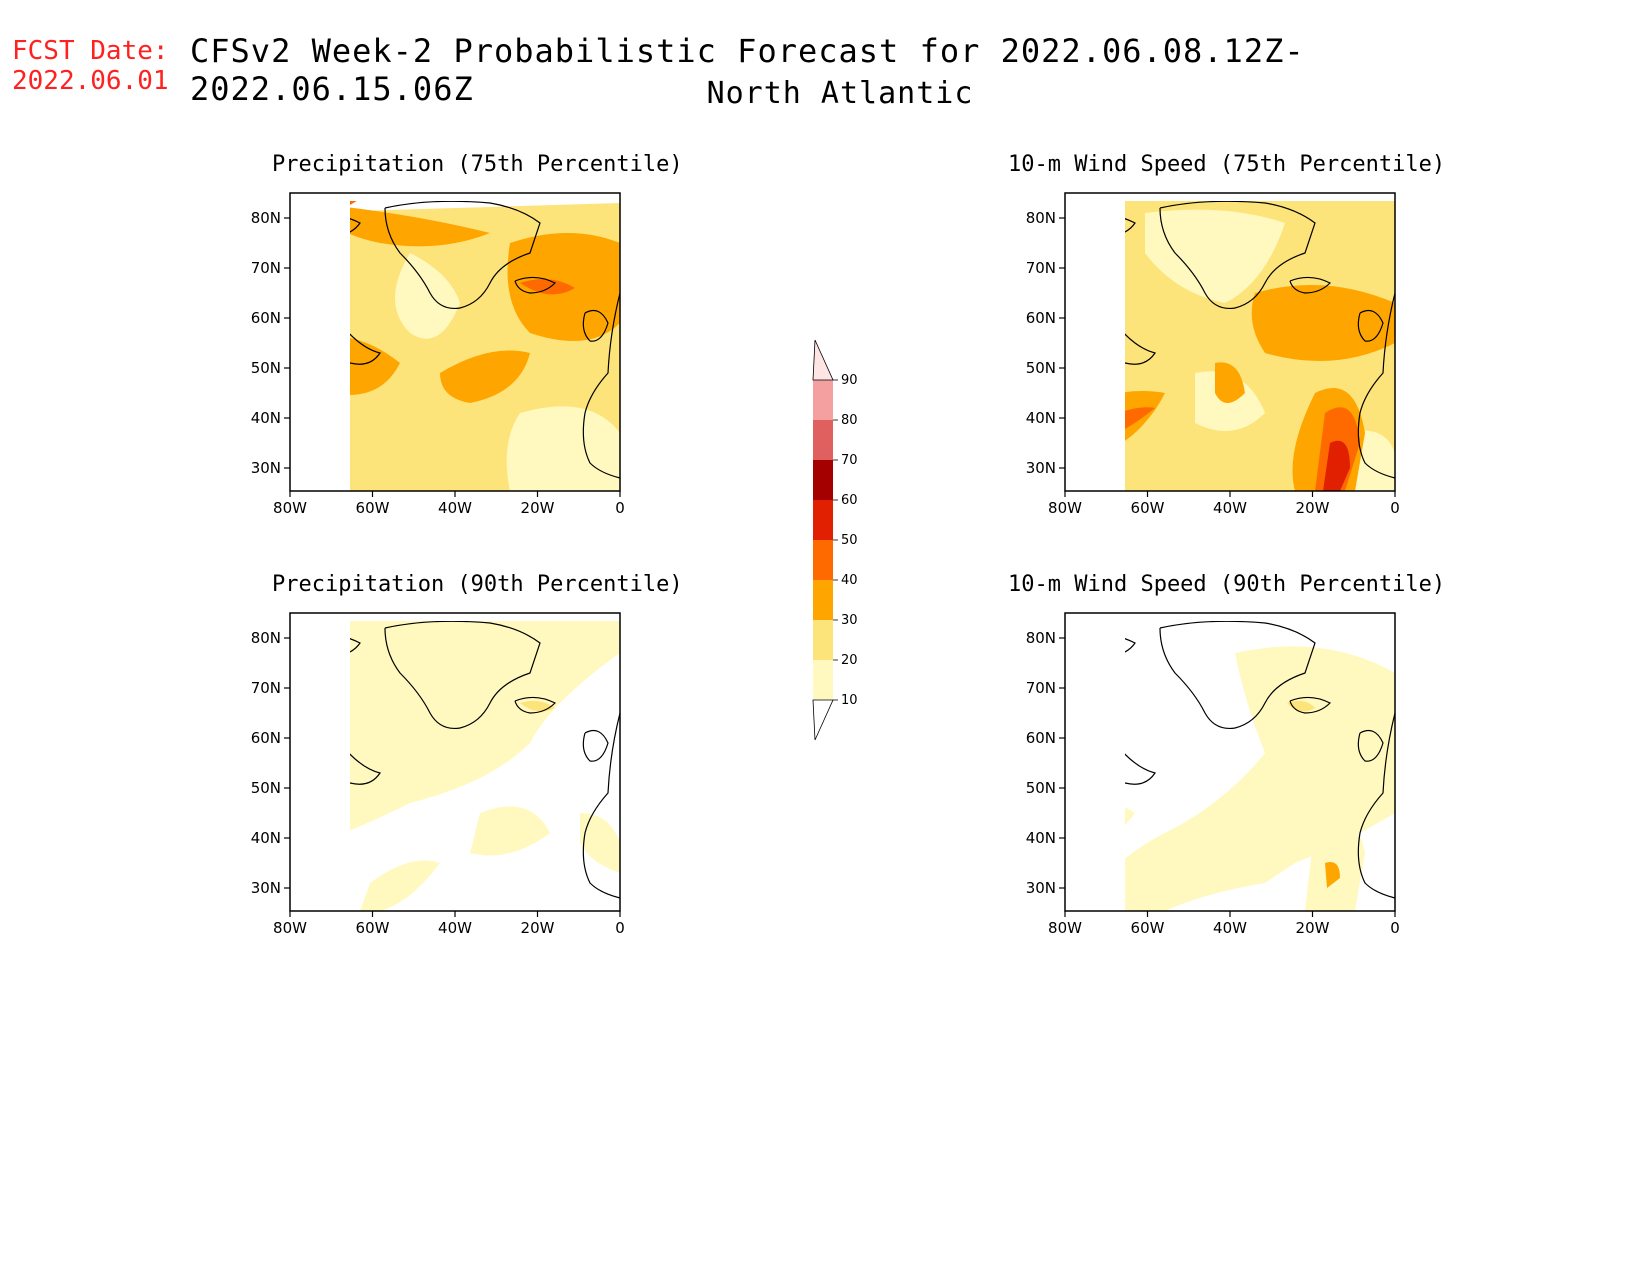  What do you see at coordinates (823, 720) in the screenshot?
I see `colorbar-bottom-extension` at bounding box center [823, 720].